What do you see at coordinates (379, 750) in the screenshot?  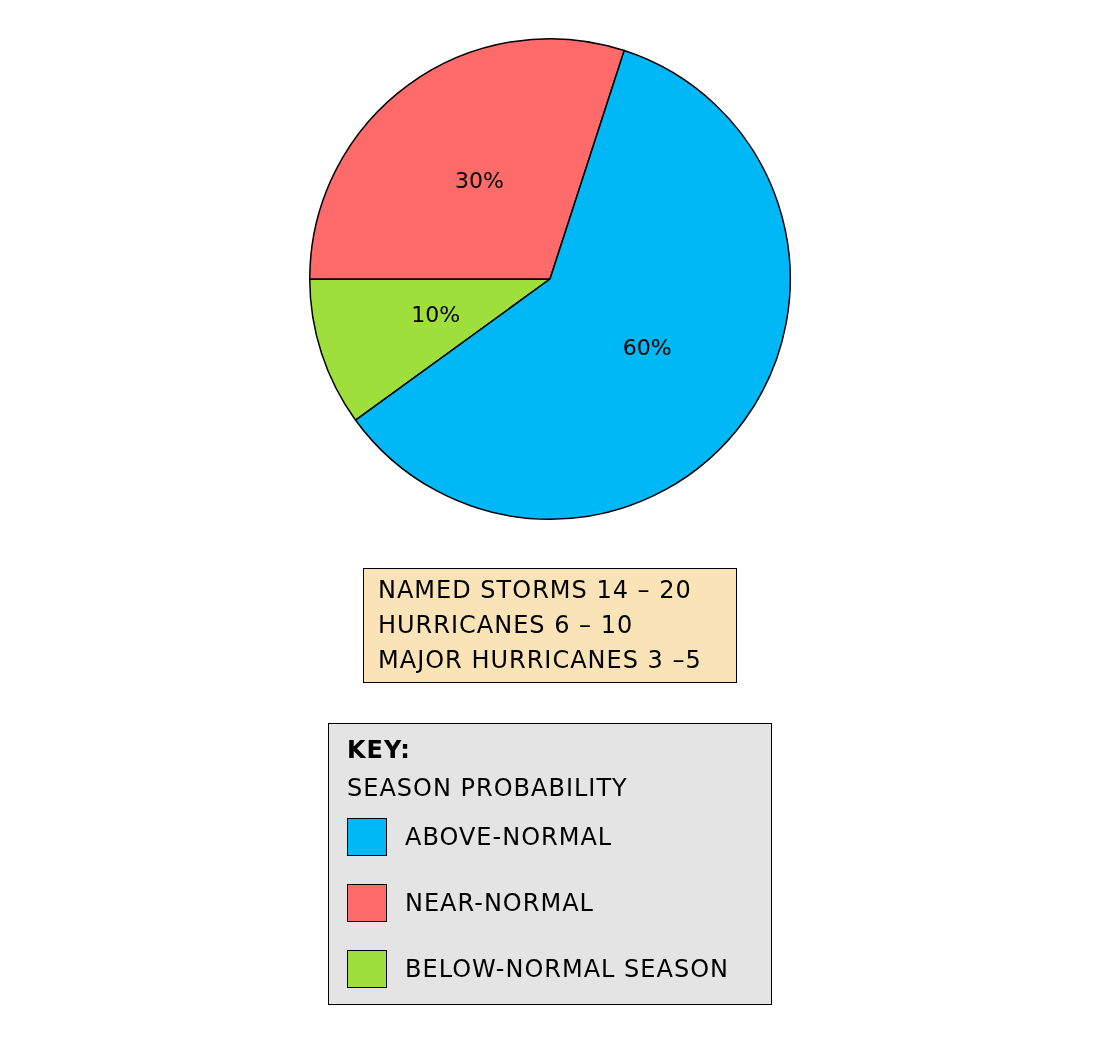 I see `legend-title: KEY:` at bounding box center [379, 750].